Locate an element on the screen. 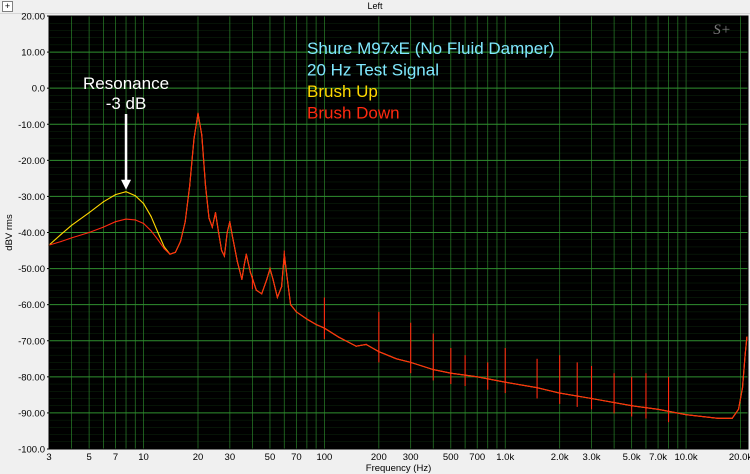  legend-entry: 20 Hz Test Signal is located at coordinates (373, 70).